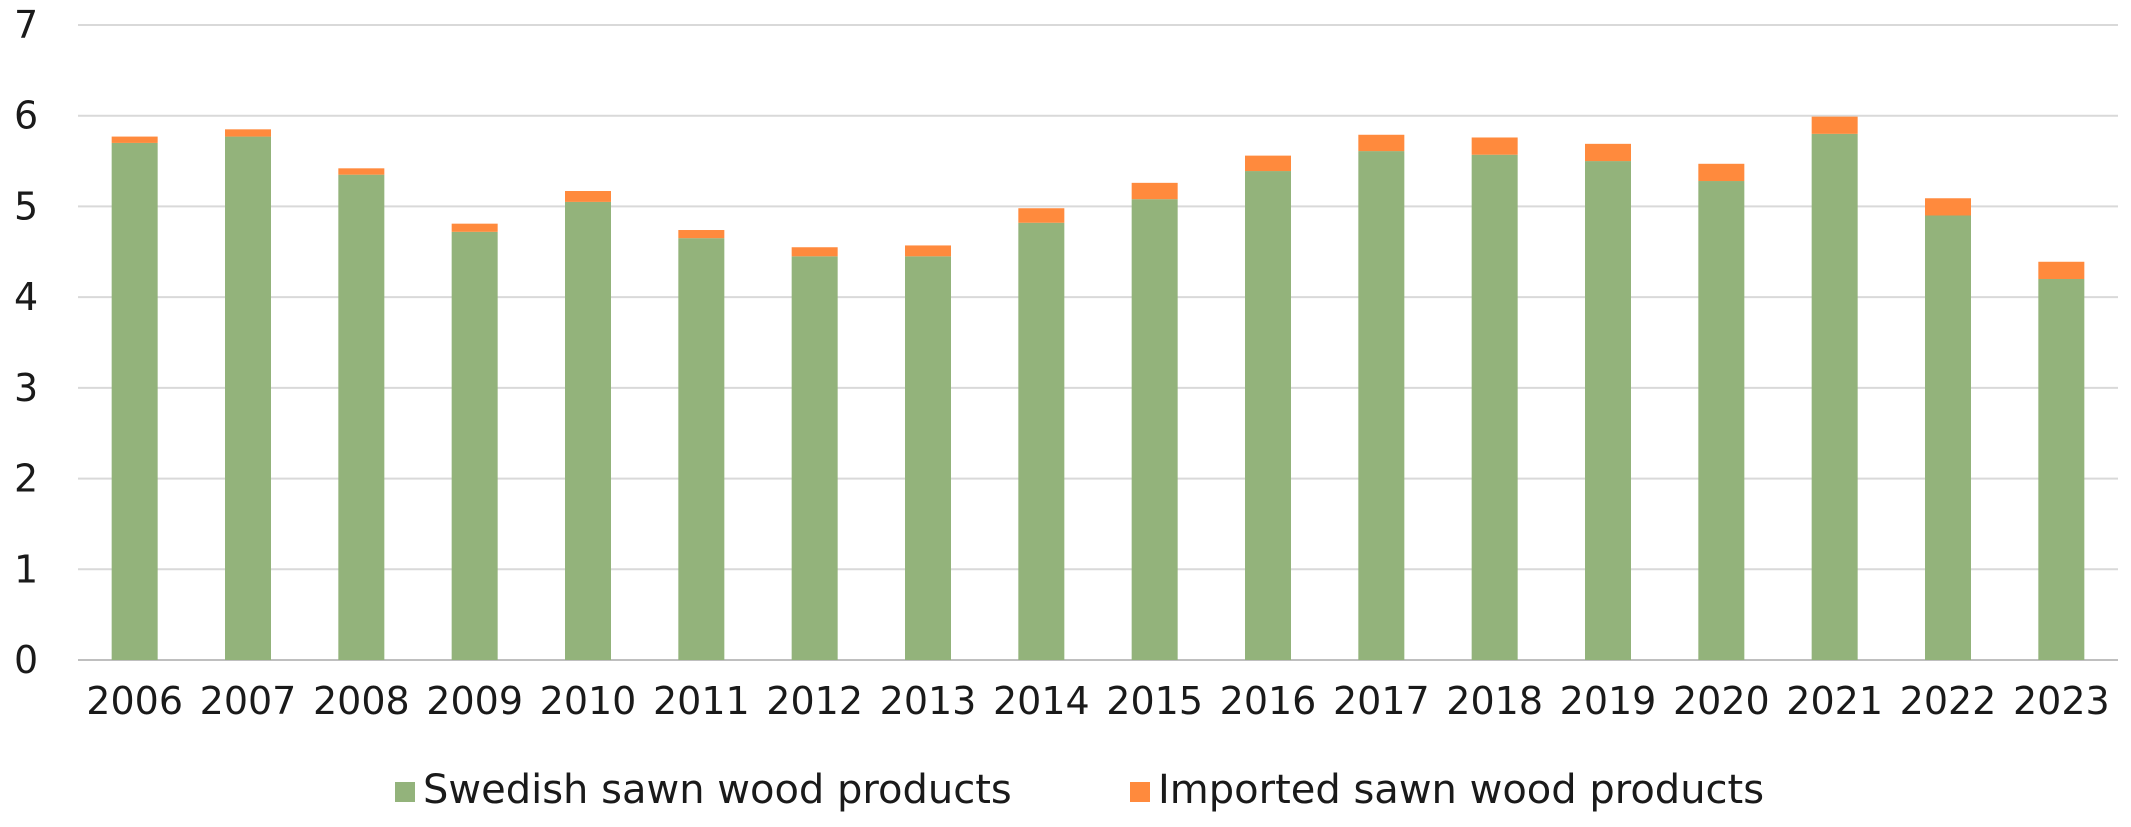 The image size is (2131, 827). What do you see at coordinates (701, 234) in the screenshot?
I see `bar-imported-2011` at bounding box center [701, 234].